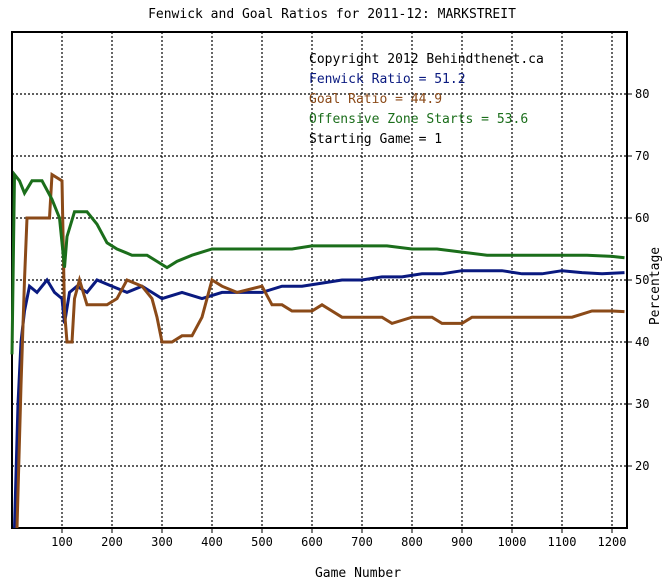  What do you see at coordinates (358, 573) in the screenshot?
I see `x-axis-label: Game Number` at bounding box center [358, 573].